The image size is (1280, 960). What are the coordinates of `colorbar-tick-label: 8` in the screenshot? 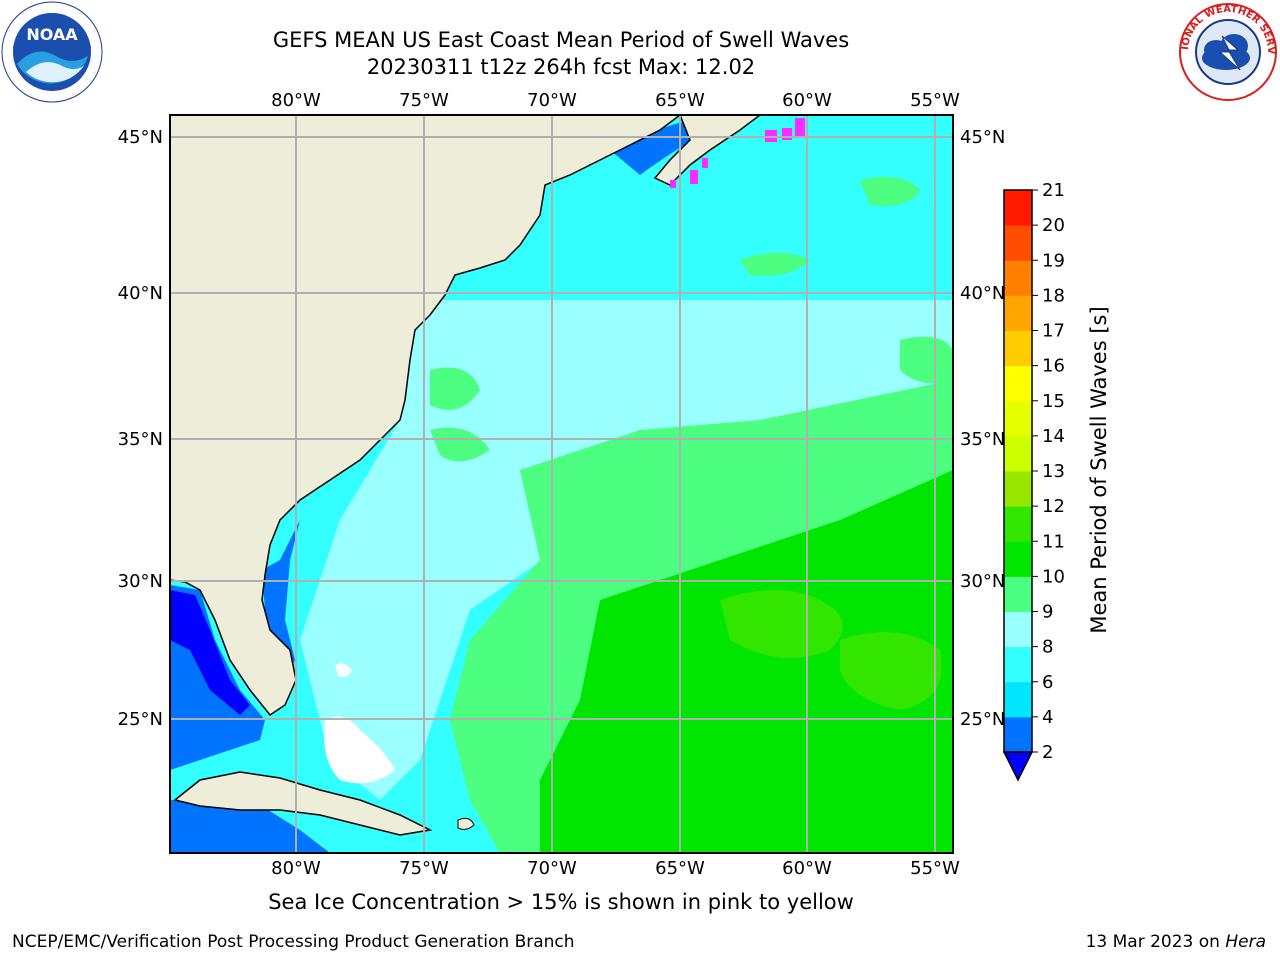 It's located at (1047, 647).